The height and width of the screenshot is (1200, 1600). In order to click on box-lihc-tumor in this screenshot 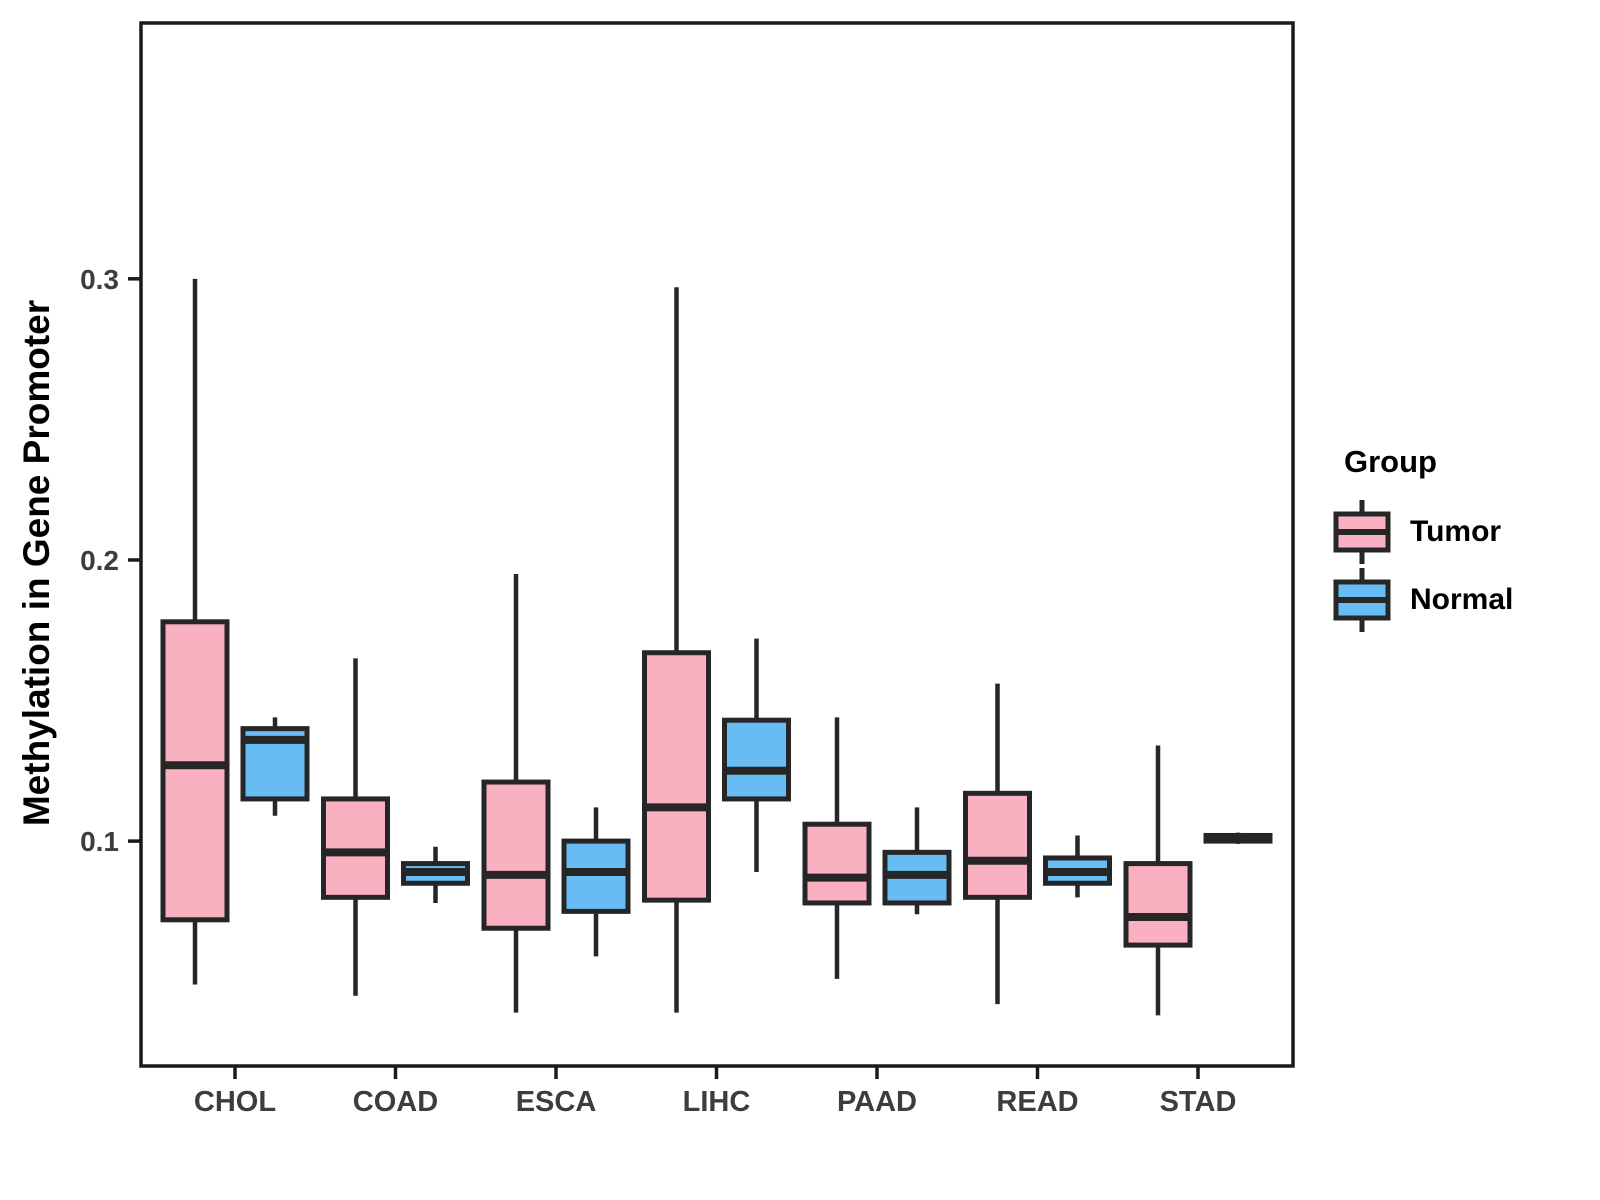, I will do `click(676, 776)`.